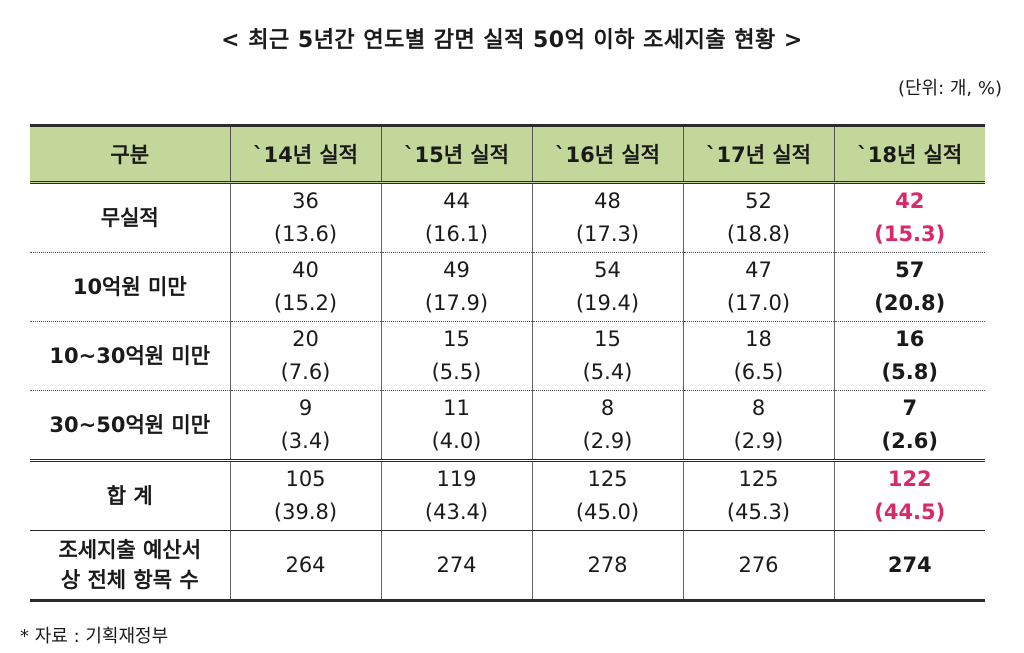 The image size is (1024, 653). I want to click on table-cell: 44 (16.1), so click(456, 217).